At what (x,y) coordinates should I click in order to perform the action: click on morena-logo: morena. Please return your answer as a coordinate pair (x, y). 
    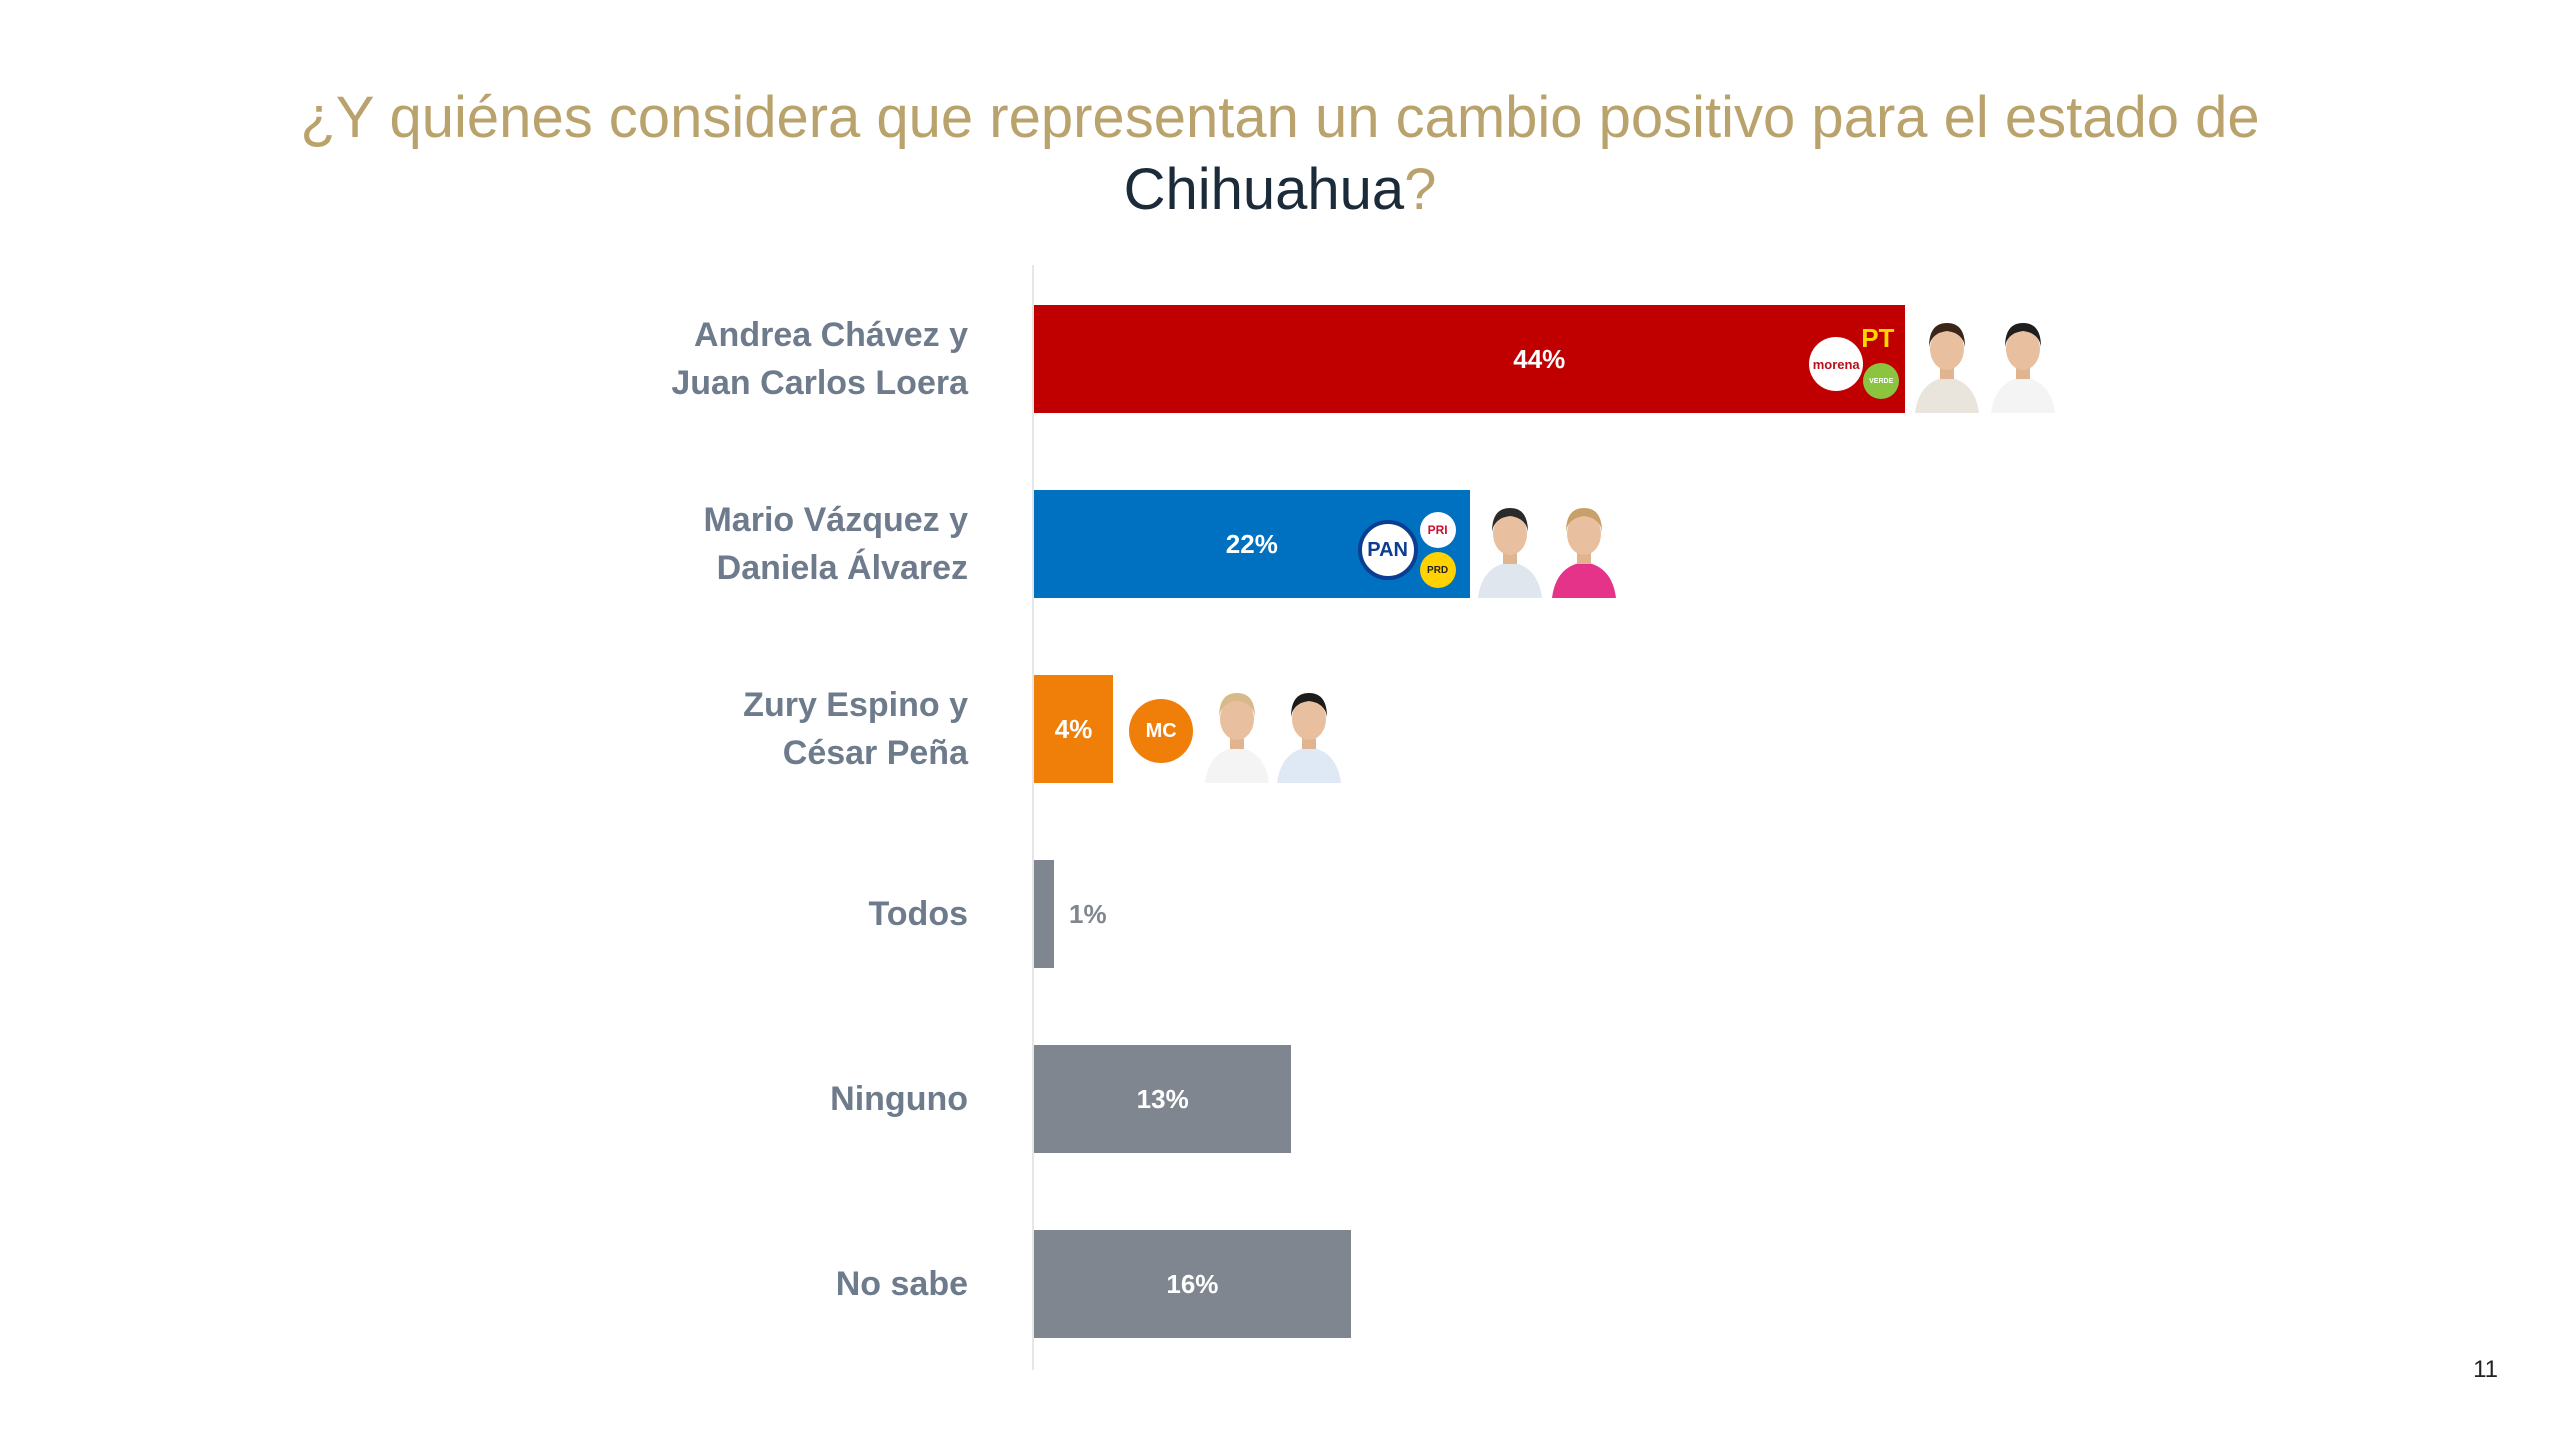
    Looking at the image, I should click on (1836, 364).